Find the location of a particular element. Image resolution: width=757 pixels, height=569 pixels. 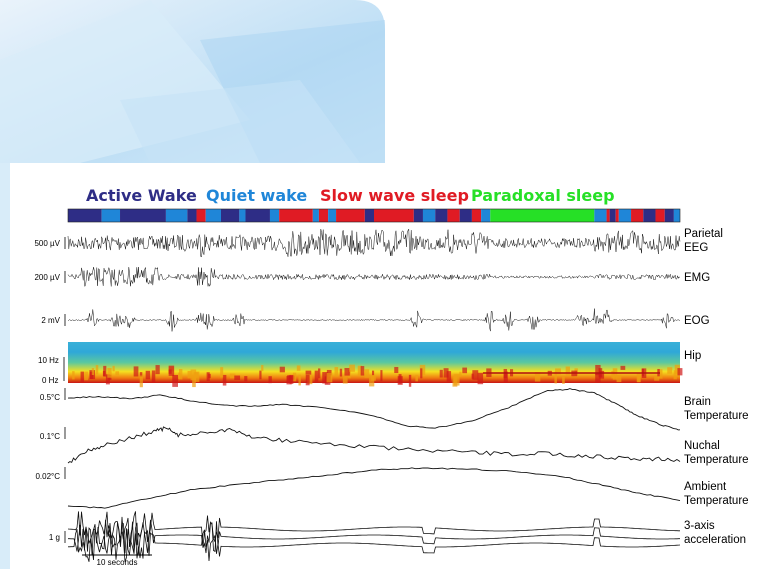

channel-0-scale-label: 500 µV is located at coordinates (47, 243).